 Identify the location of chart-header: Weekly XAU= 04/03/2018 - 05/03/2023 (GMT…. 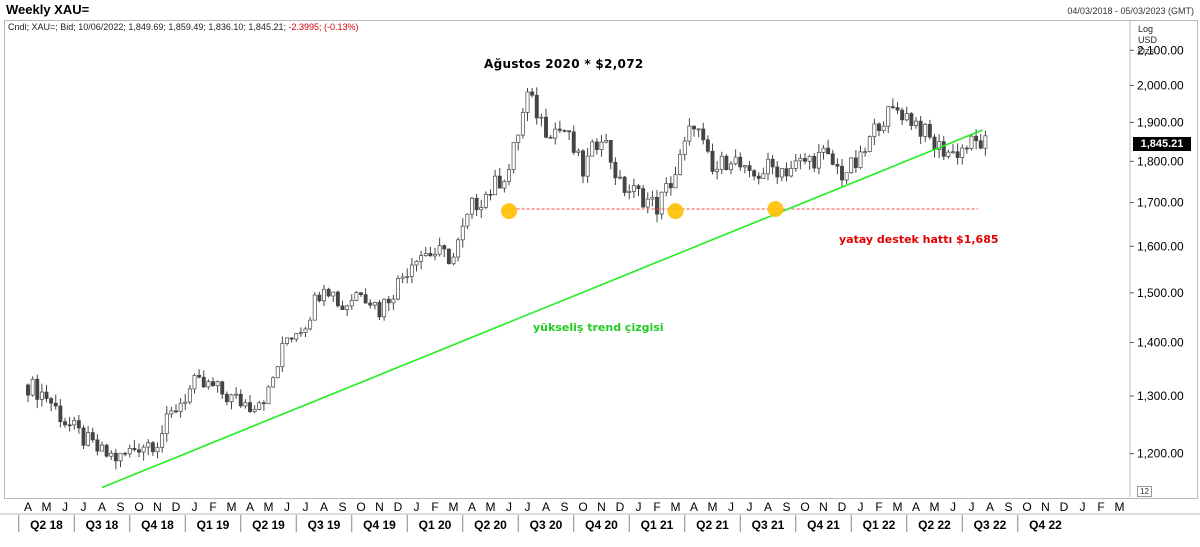
(600, 10).